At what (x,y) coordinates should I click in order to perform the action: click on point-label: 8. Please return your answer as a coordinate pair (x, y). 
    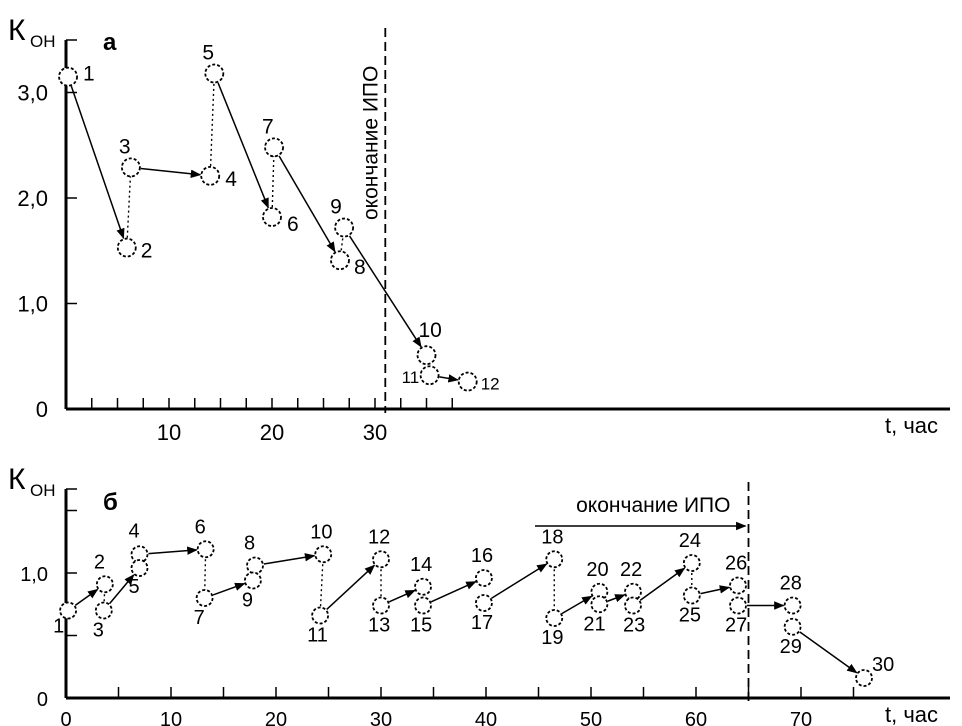
    Looking at the image, I should click on (249, 544).